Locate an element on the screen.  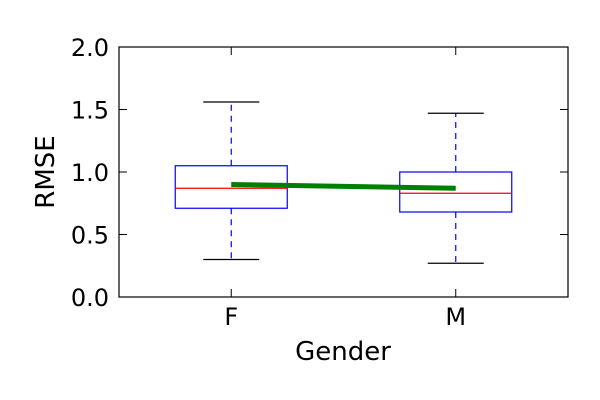
y-tick-label: 1.0 is located at coordinates (90, 173).